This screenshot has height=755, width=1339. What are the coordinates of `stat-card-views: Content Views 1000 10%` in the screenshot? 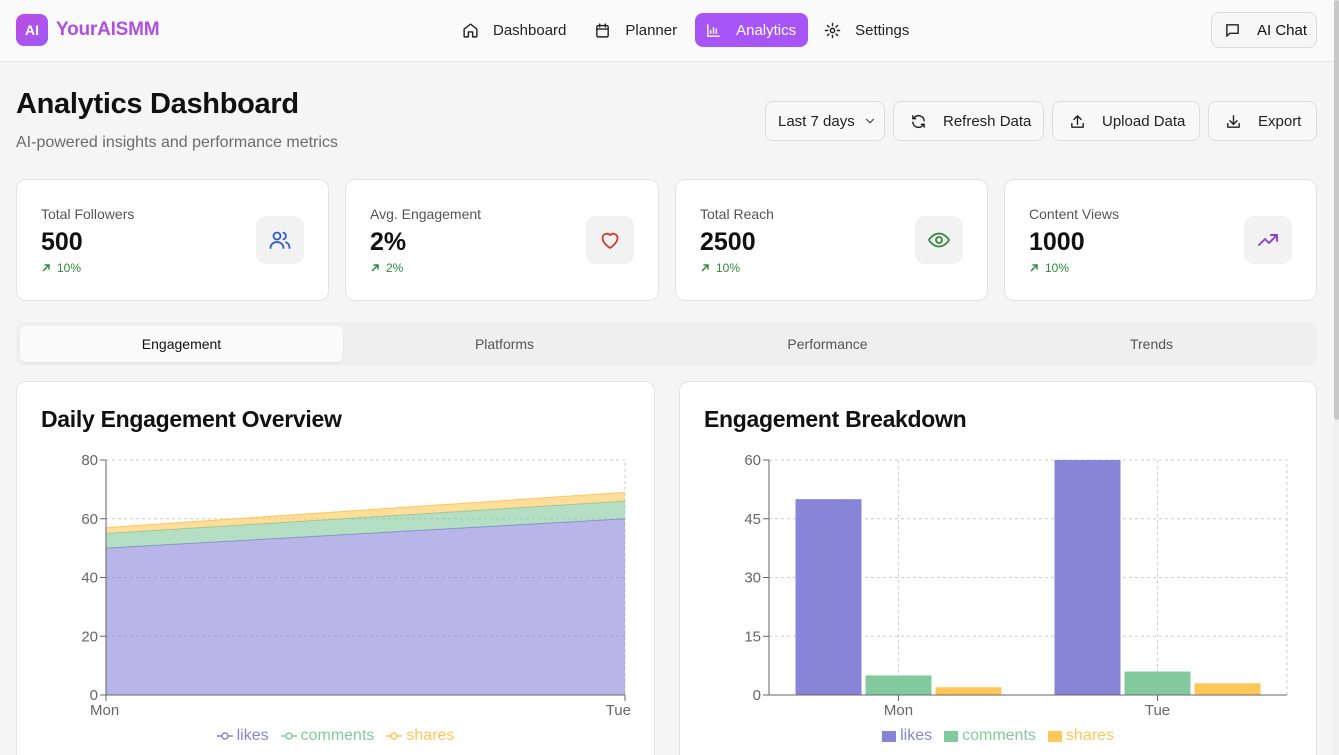 It's located at (1160, 240).